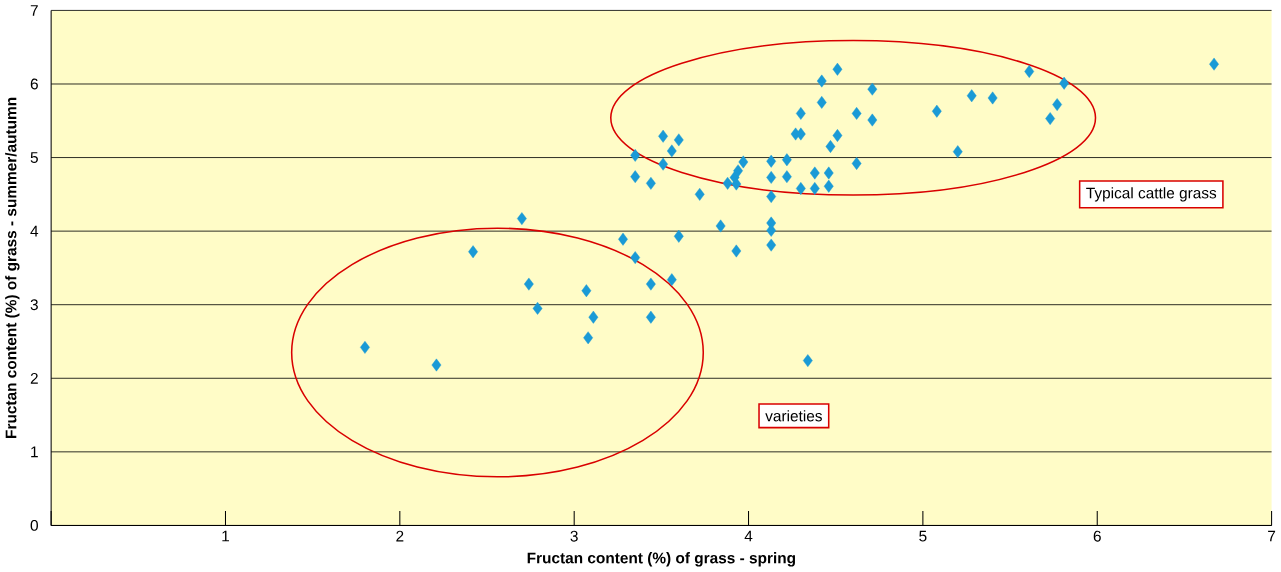 The width and height of the screenshot is (1281, 572). What do you see at coordinates (34, 378) in the screenshot?
I see `y-tick-label: 2` at bounding box center [34, 378].